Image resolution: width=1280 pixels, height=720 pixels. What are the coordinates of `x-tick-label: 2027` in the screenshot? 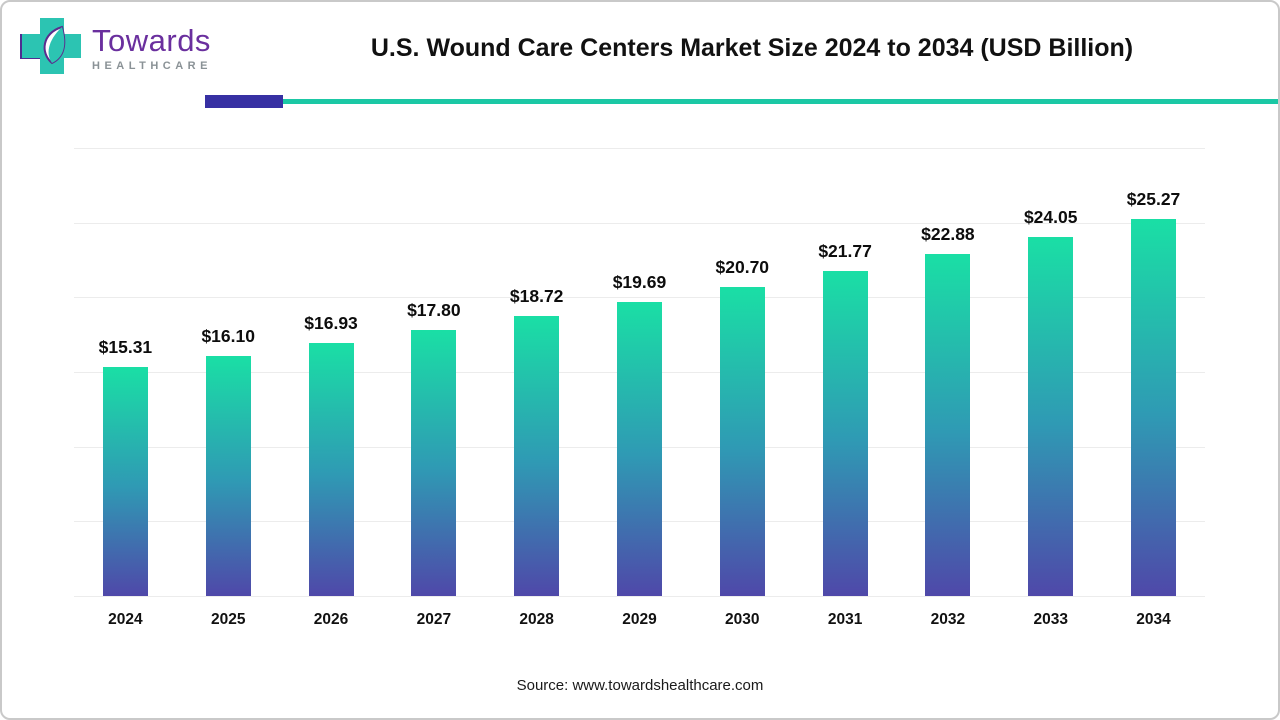 It's located at (434, 619).